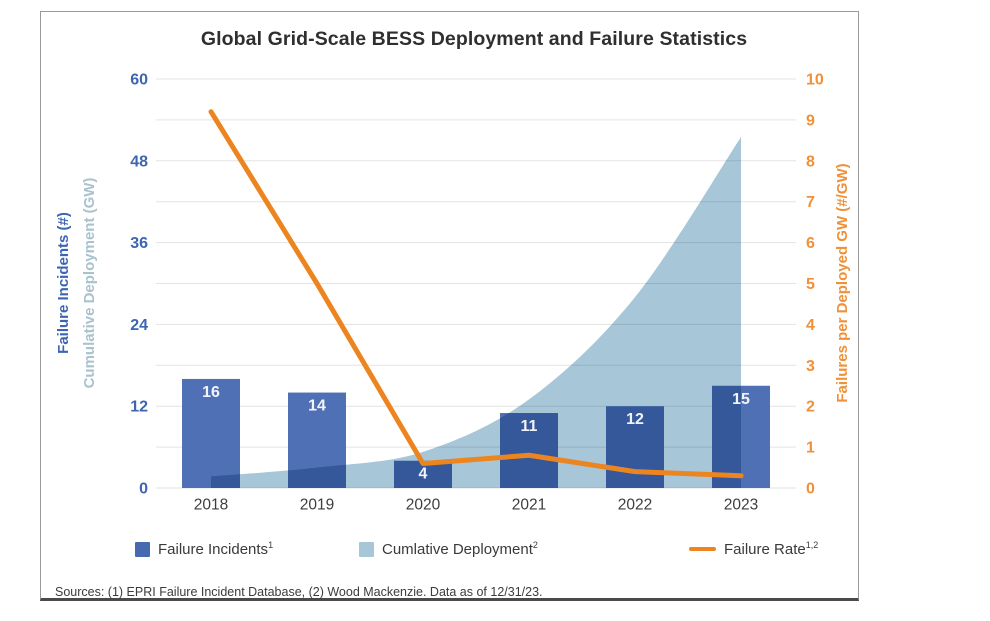 The width and height of the screenshot is (990, 621). I want to click on y-right-tick-label: 2, so click(810, 407).